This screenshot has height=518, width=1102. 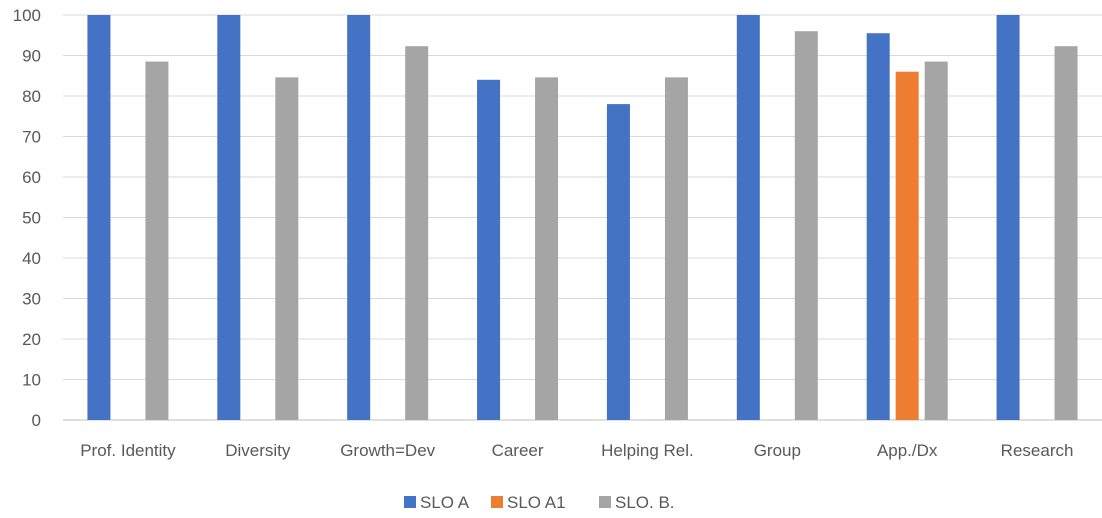 I want to click on y-tick-label: 90, so click(x=31, y=56).